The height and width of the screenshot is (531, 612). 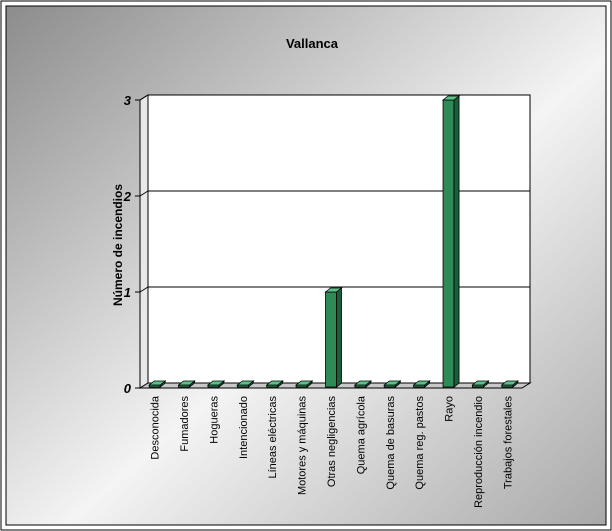 What do you see at coordinates (312, 43) in the screenshot?
I see `chart-title: Vallanca` at bounding box center [312, 43].